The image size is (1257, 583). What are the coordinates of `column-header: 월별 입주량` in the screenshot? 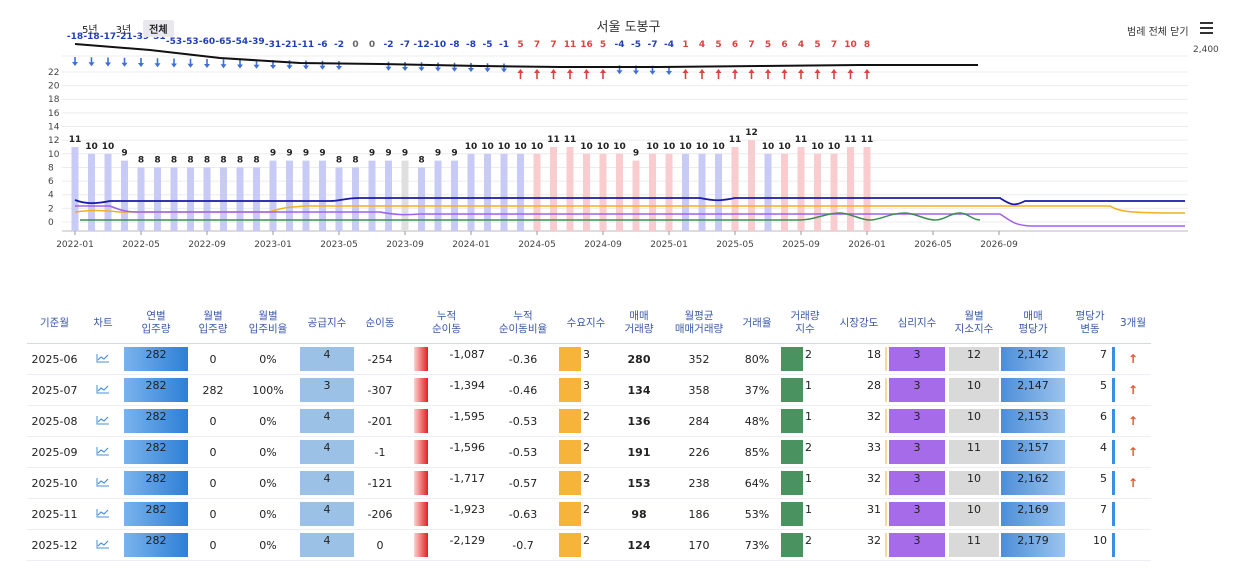 It's located at (213, 323).